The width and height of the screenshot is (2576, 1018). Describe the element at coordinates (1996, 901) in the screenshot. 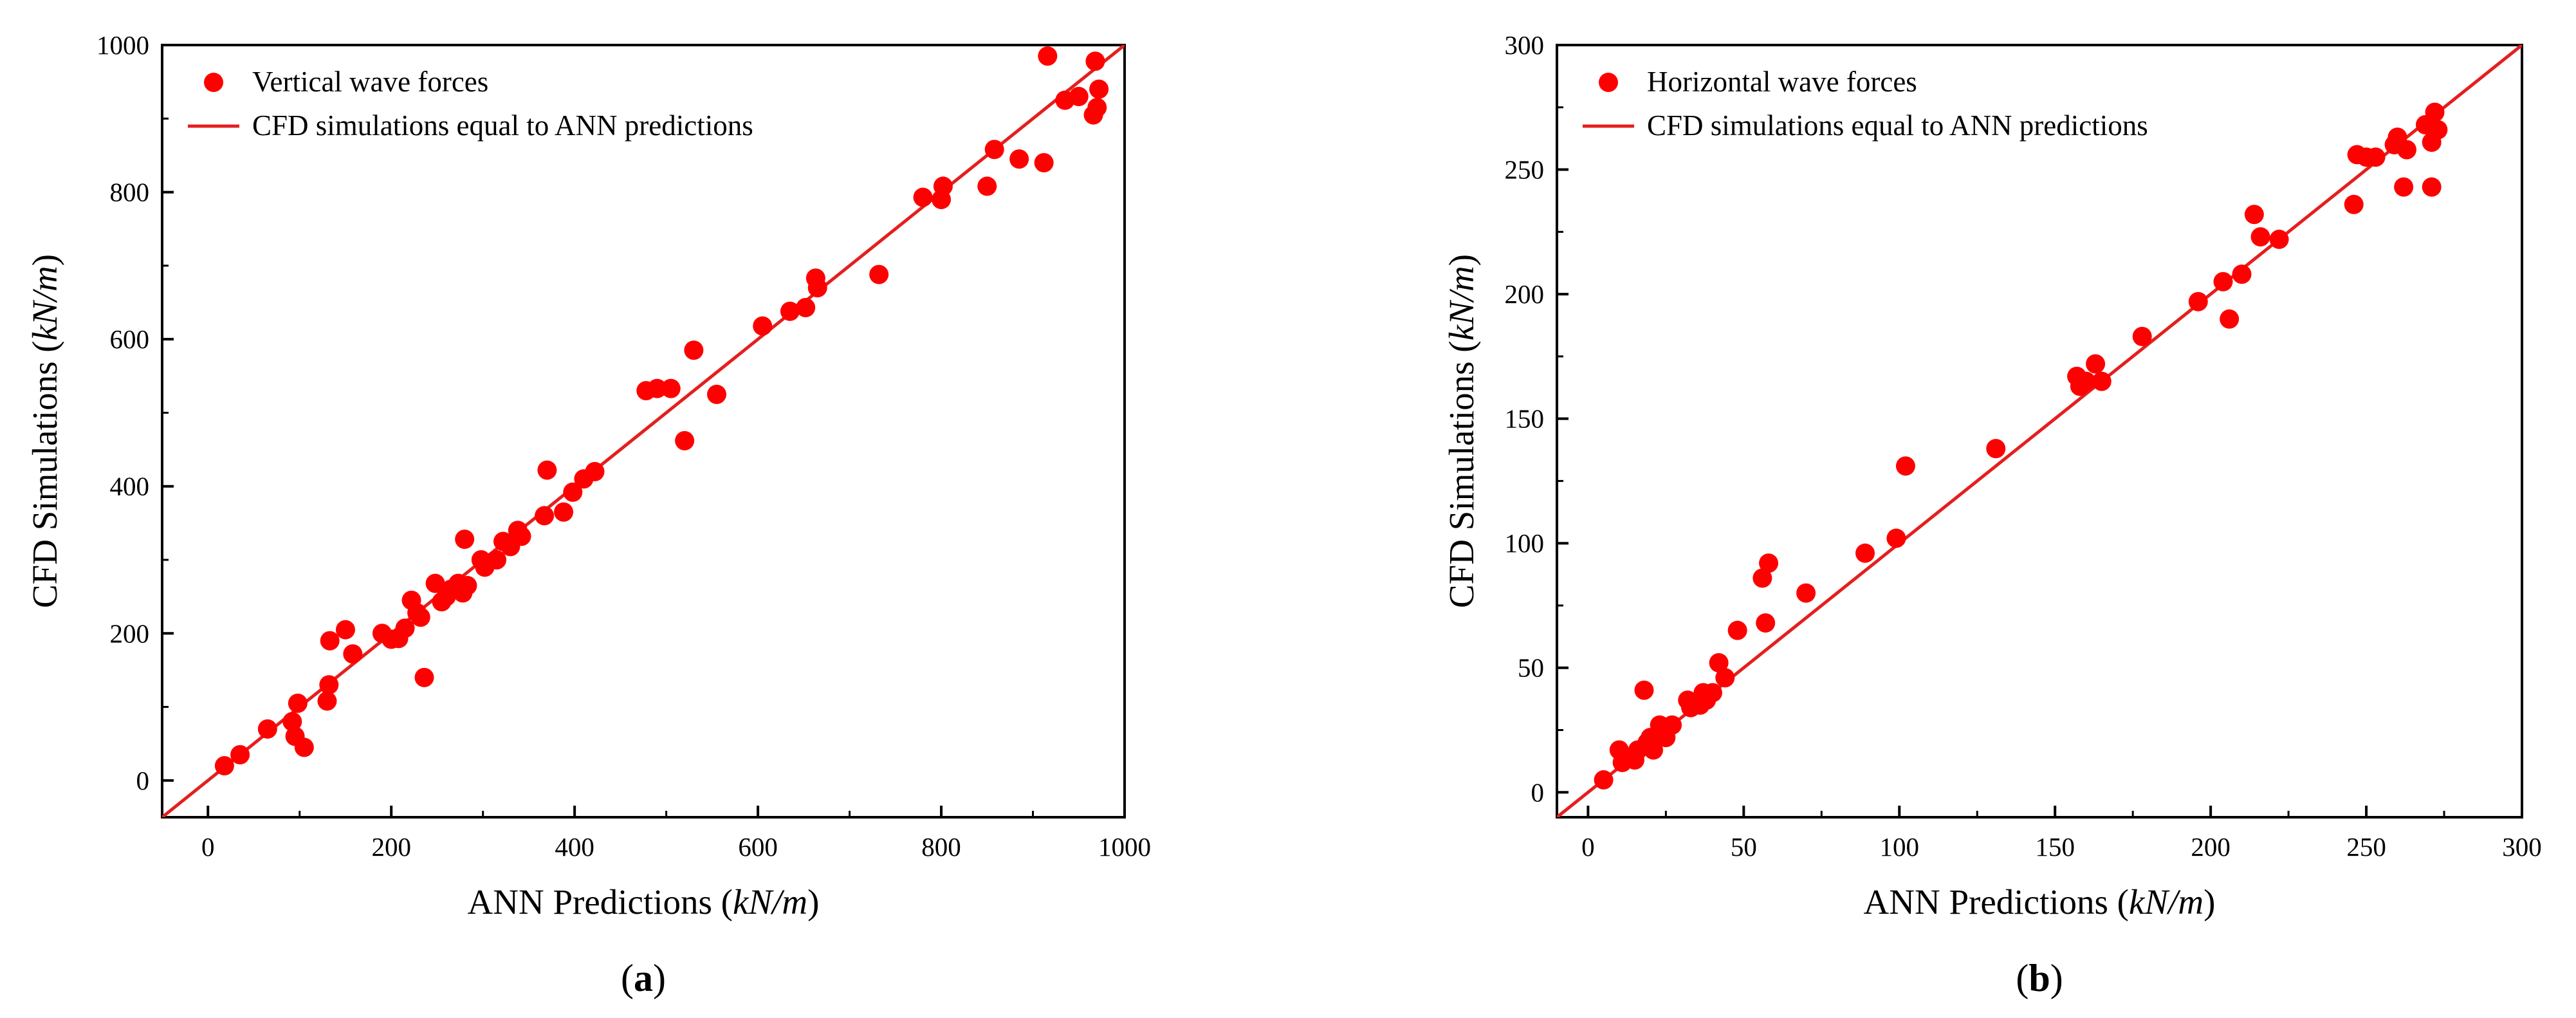

I see `x-axis-title-main: ANN Predictions (` at that location.